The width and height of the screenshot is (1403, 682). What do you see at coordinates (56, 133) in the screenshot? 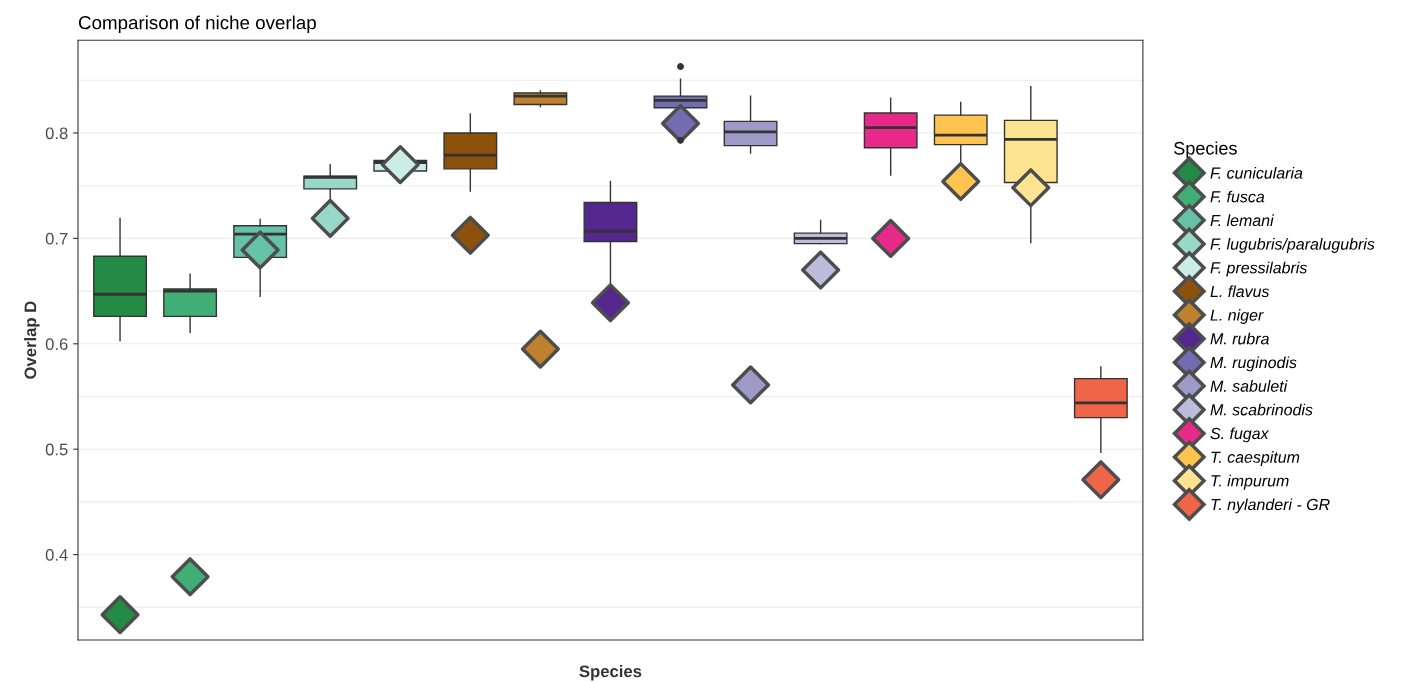
I see `y-tick-label: 0.8` at bounding box center [56, 133].